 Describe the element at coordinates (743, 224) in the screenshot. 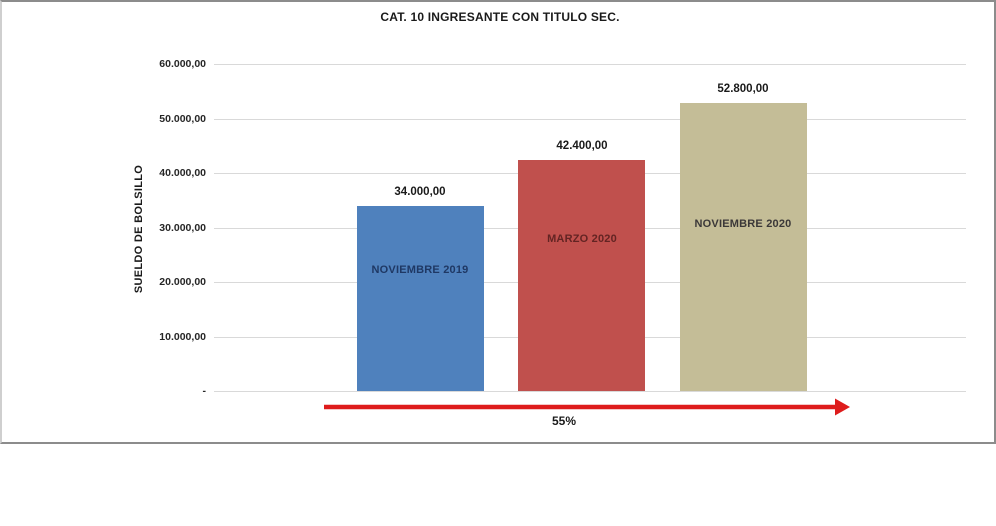

I see `category-label-noviembre-2020: NOVIEMBRE 2020` at that location.